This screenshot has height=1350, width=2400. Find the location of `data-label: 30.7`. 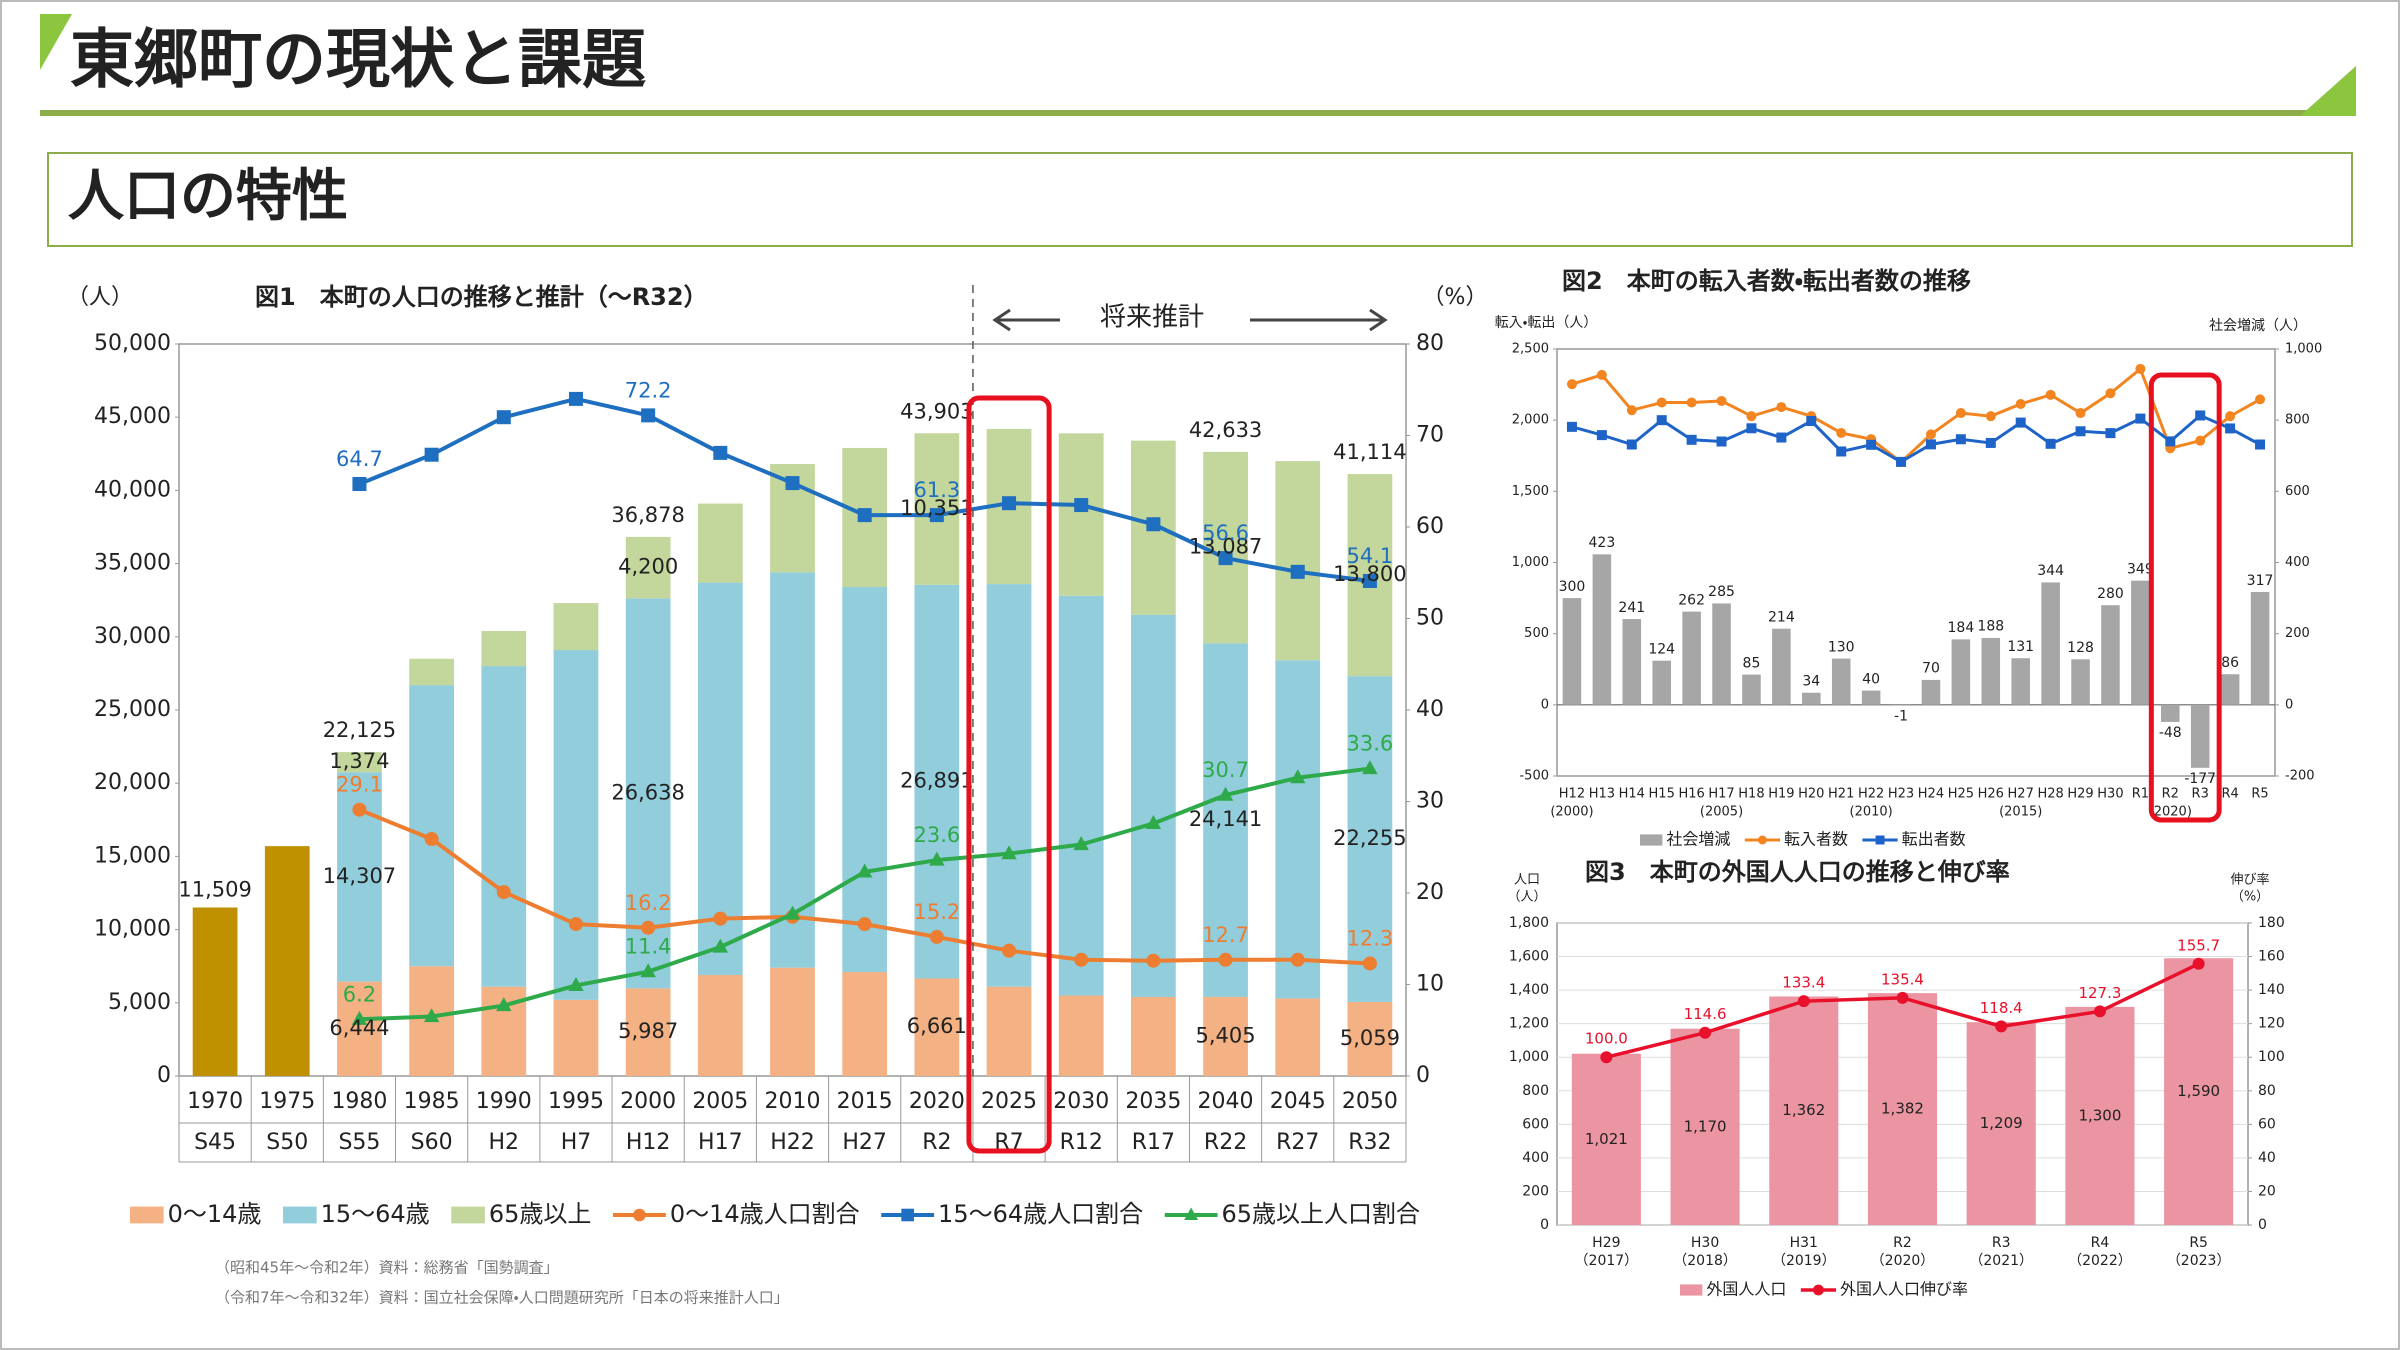

data-label: 30.7 is located at coordinates (1225, 770).